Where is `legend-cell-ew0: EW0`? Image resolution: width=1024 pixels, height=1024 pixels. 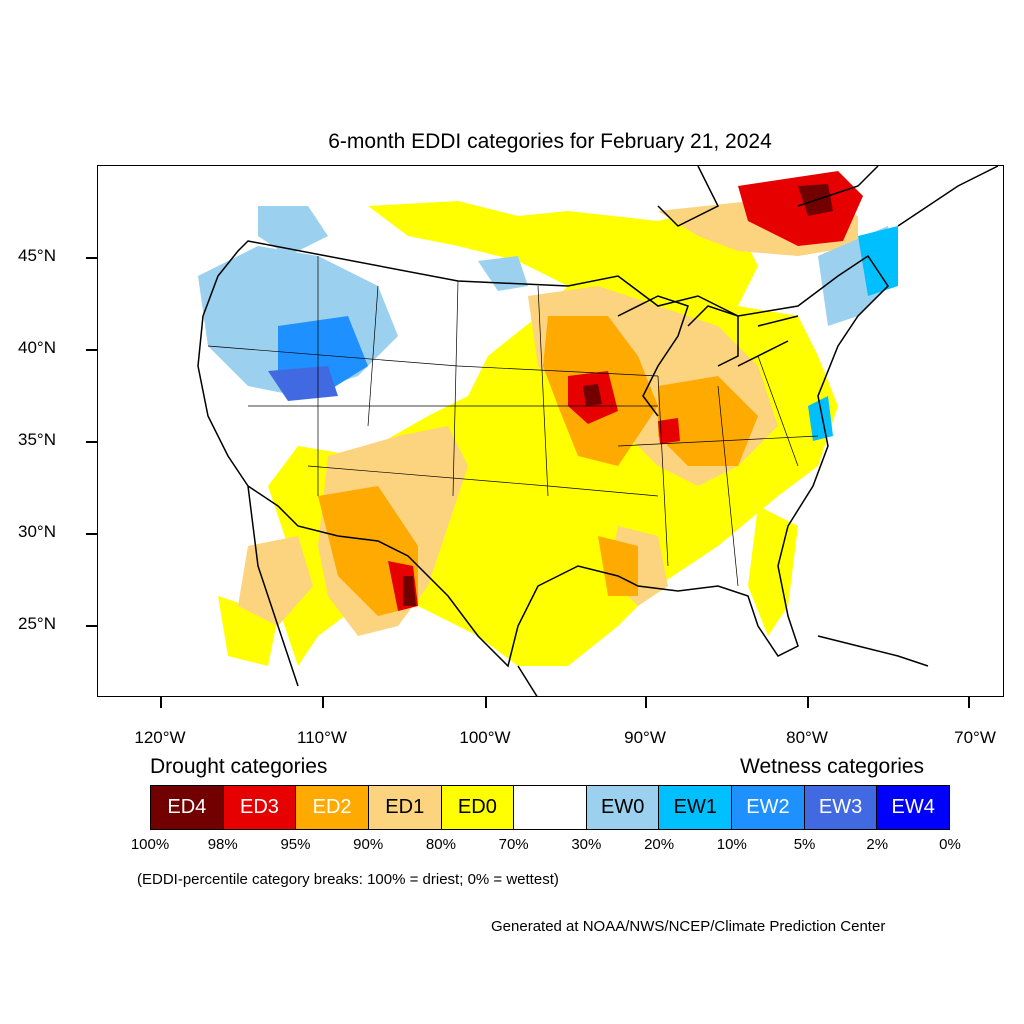 legend-cell-ew0: EW0 is located at coordinates (623, 807).